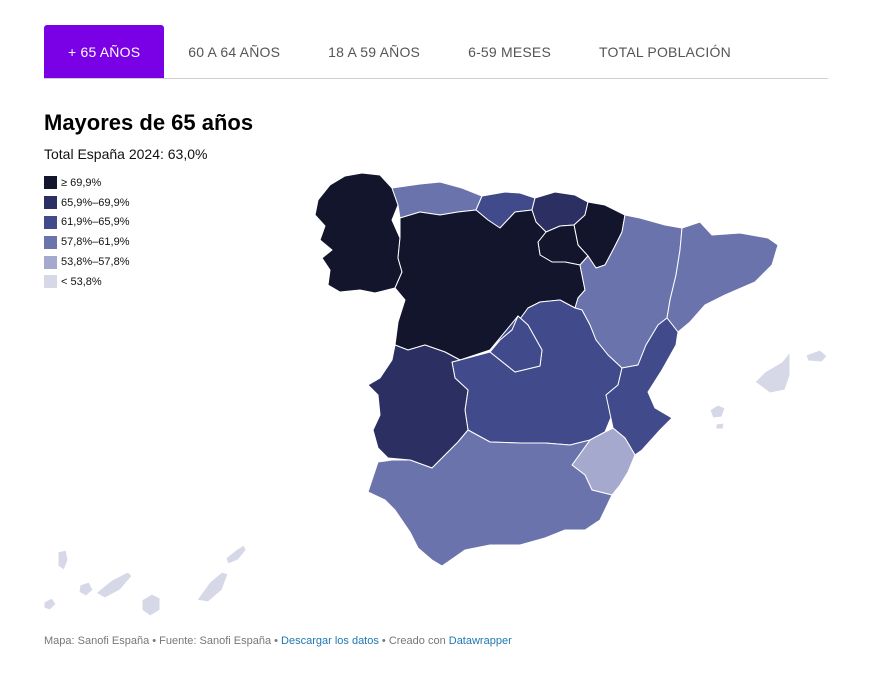  I want to click on legend-label: ≥ 69,9%, so click(81, 182).